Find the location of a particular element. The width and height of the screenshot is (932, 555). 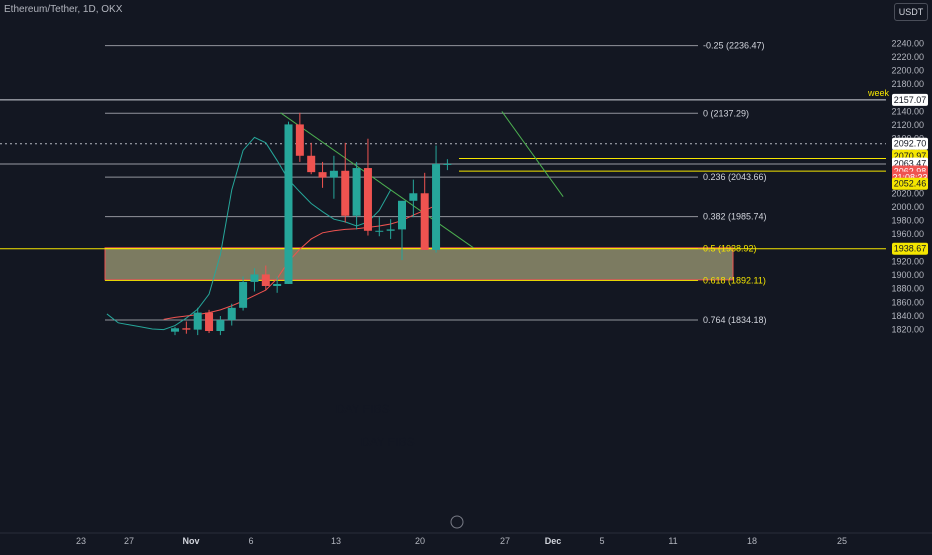

fib-label-3: 0.382 (1985.74) is located at coordinates (735, 217).